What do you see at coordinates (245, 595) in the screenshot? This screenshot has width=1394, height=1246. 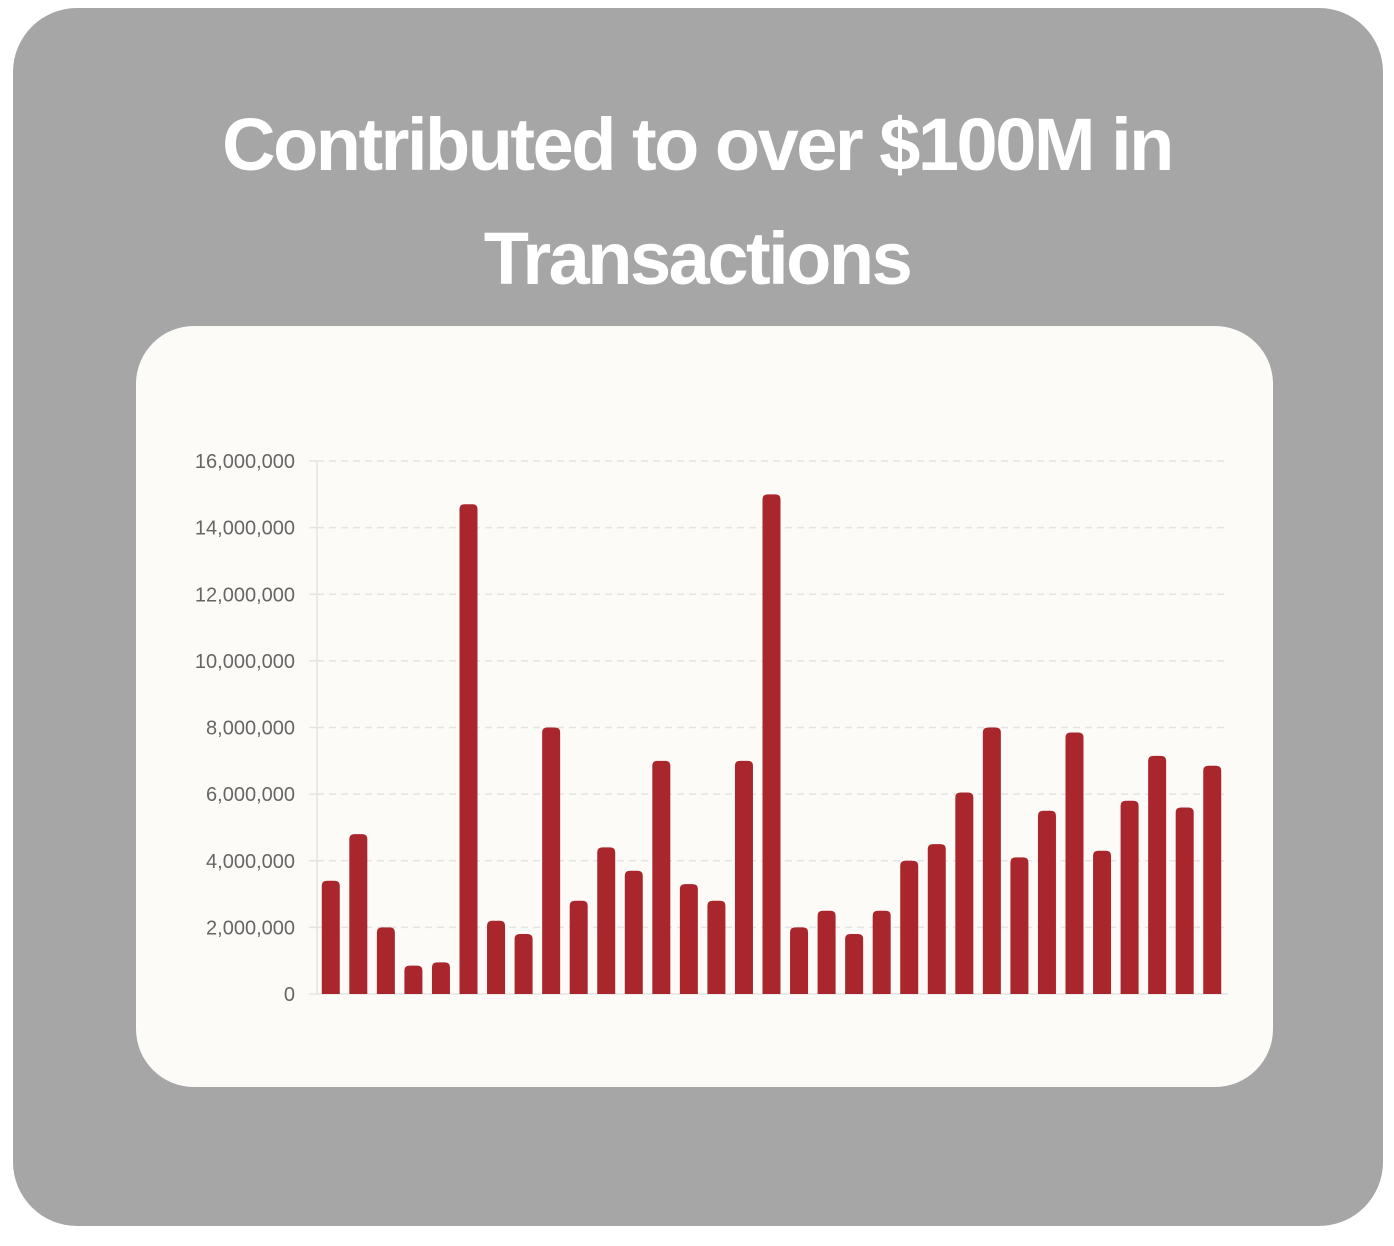 I see `y-tick-label: 12,000,000` at bounding box center [245, 595].